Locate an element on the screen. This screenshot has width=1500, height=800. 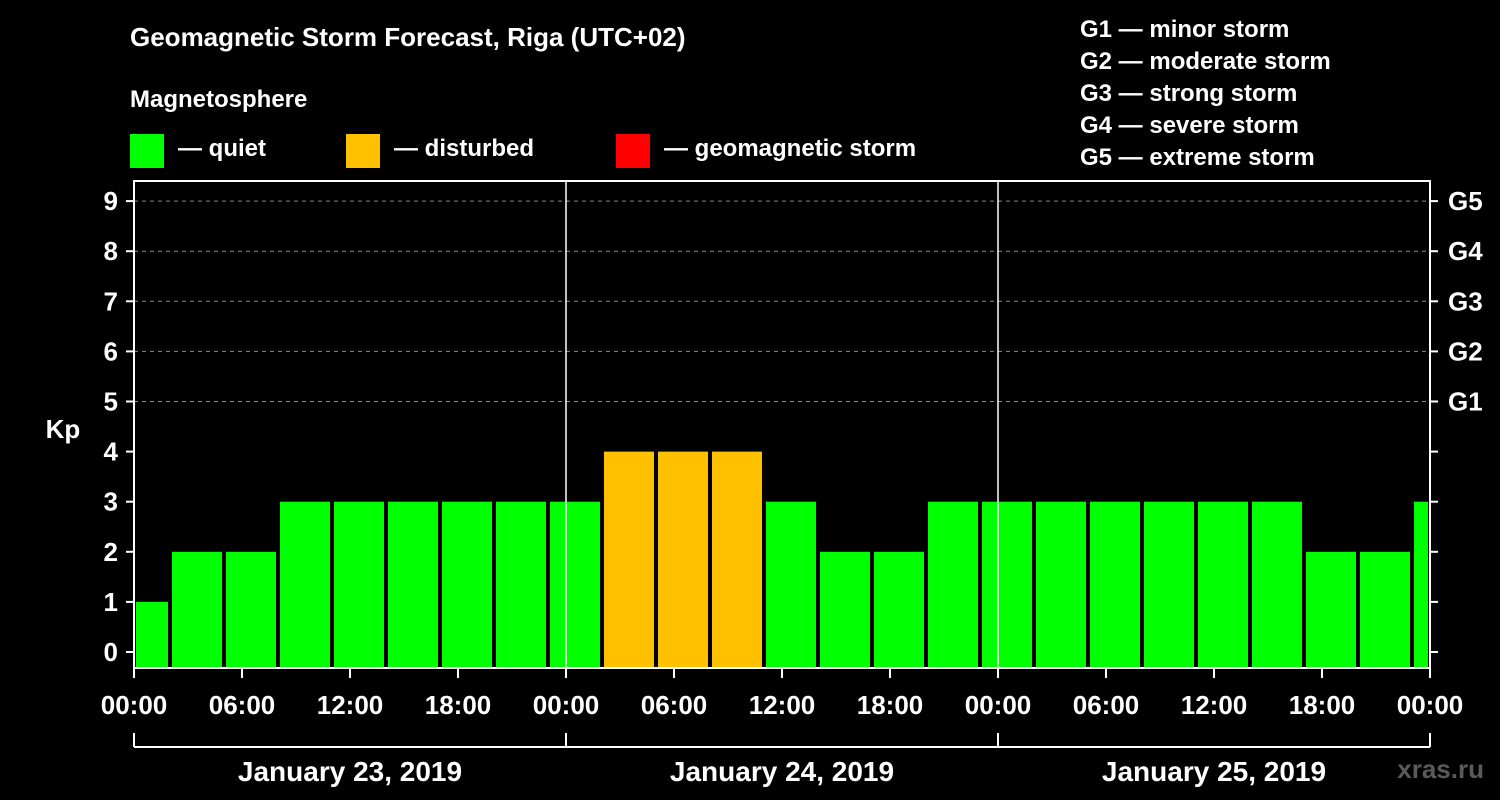
g-label-g4: G4 is located at coordinates (1465, 251).